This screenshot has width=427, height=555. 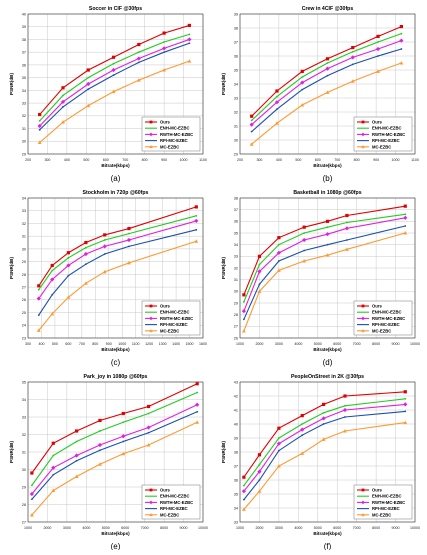 I want to click on chart-title: Basketball in 1080p @60fps, so click(x=327, y=193).